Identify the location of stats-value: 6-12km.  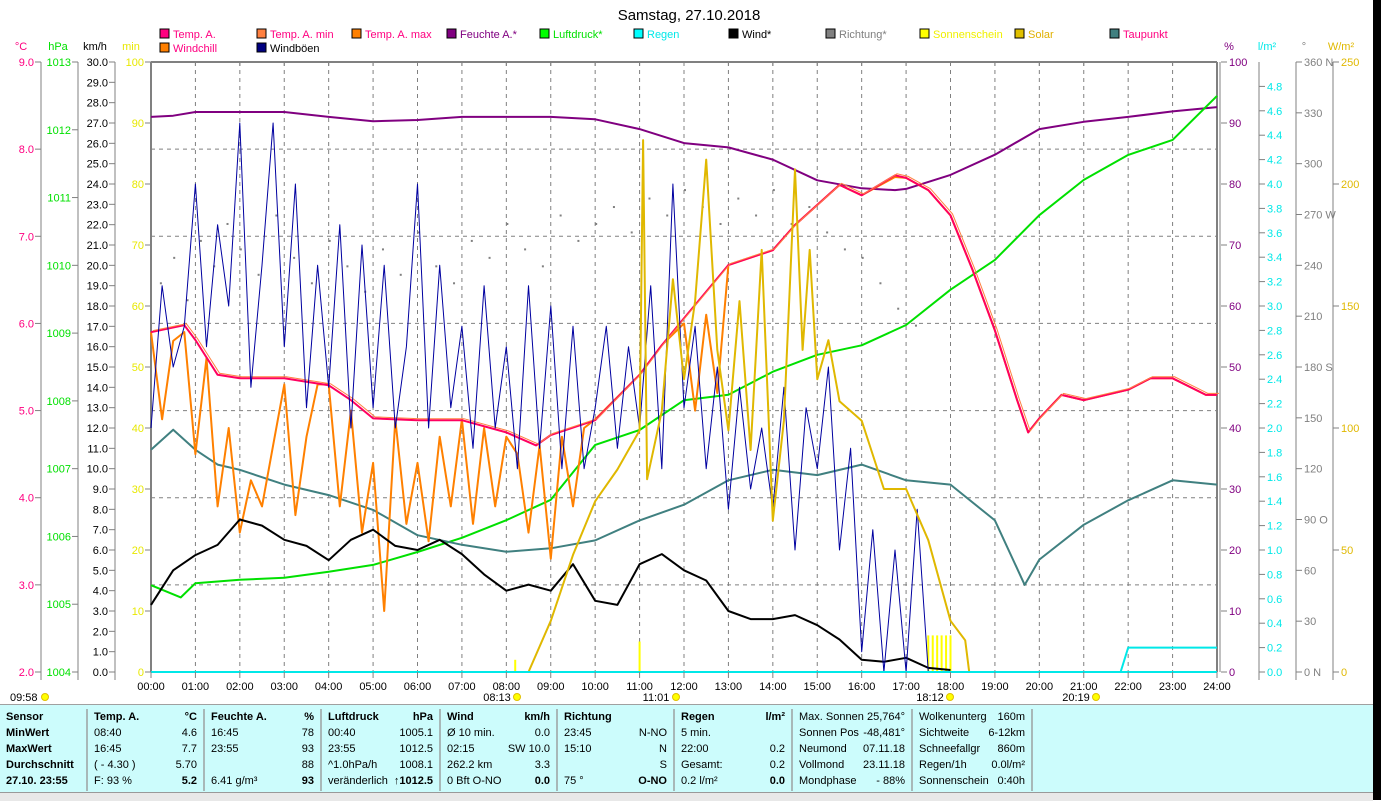
(1006, 733).